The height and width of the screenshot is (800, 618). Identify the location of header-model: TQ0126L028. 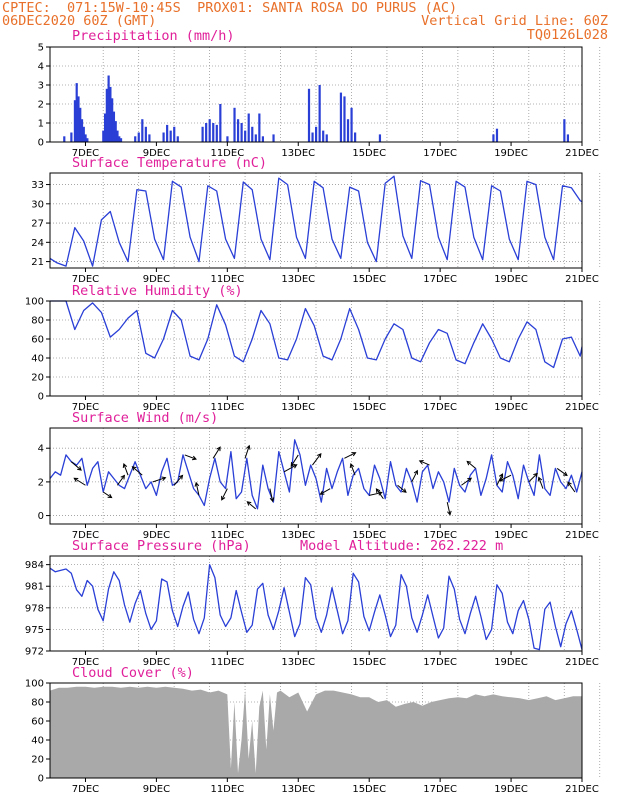
(567, 35).